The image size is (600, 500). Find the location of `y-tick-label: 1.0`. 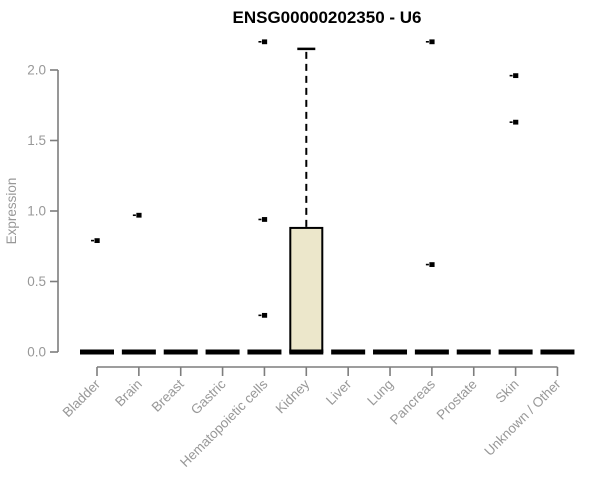

y-tick-label: 1.0 is located at coordinates (36, 211).